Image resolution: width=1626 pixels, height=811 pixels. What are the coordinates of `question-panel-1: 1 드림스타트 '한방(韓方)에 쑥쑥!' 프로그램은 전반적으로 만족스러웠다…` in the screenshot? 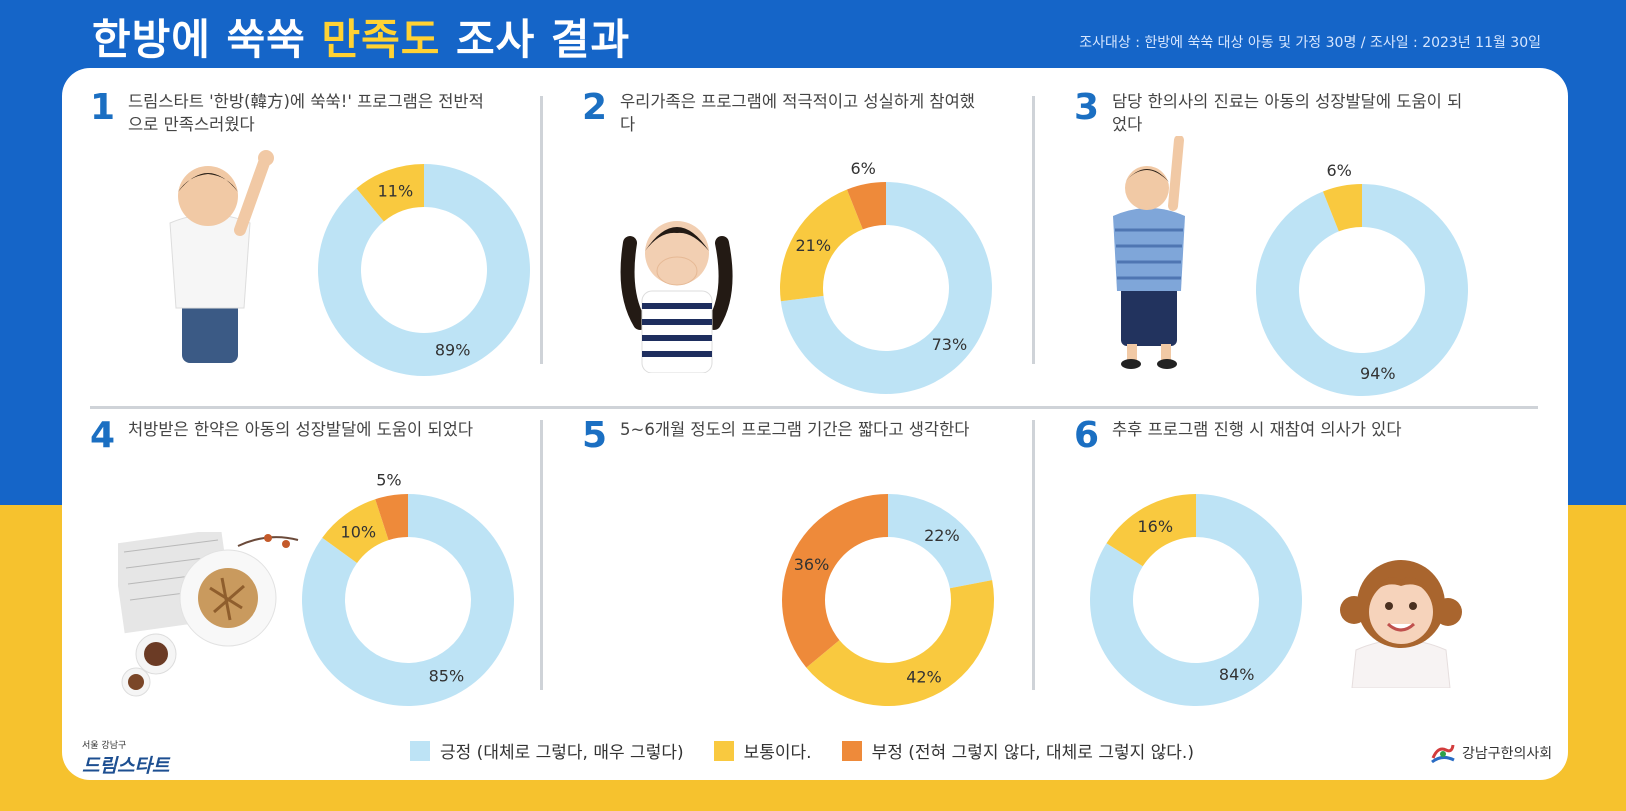 It's located at (329, 238).